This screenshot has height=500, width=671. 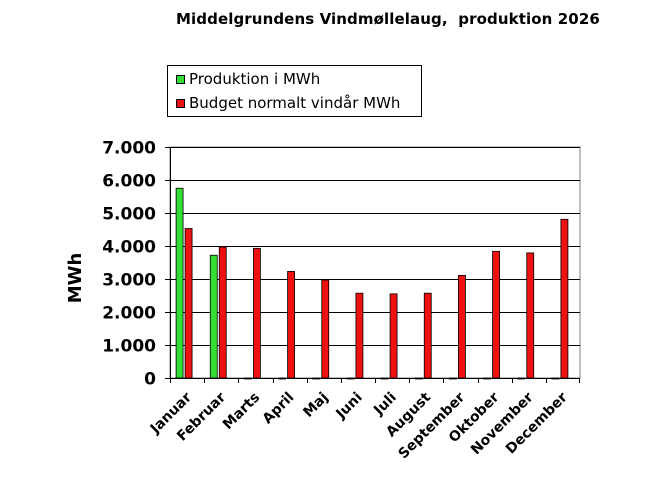 What do you see at coordinates (462, 326) in the screenshot?
I see `budget-bar-september` at bounding box center [462, 326].